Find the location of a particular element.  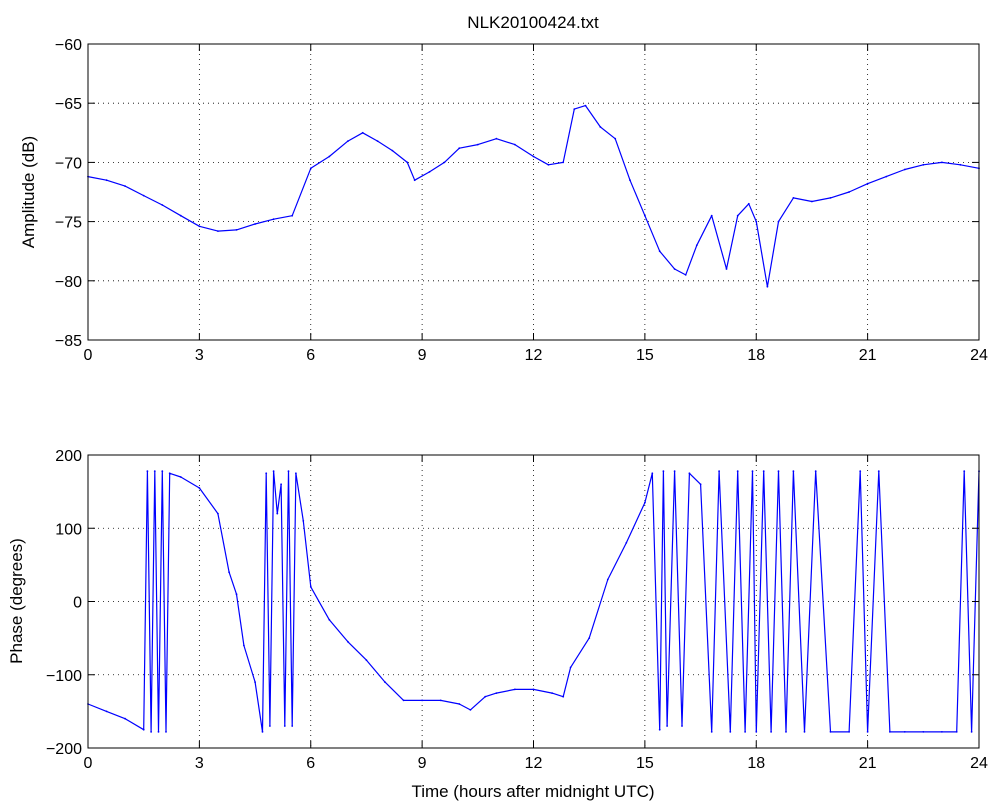

phase-y-axis-label: Phase (degrees) is located at coordinates (16, 601).